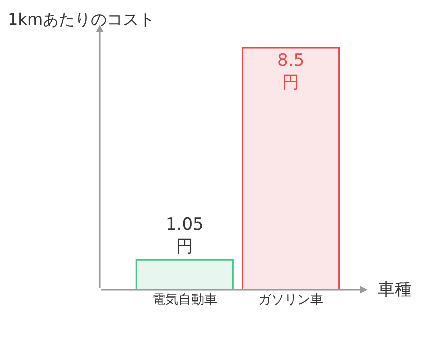  What do you see at coordinates (185, 300) in the screenshot?
I see `x-tick-label: 電気自動車` at bounding box center [185, 300].